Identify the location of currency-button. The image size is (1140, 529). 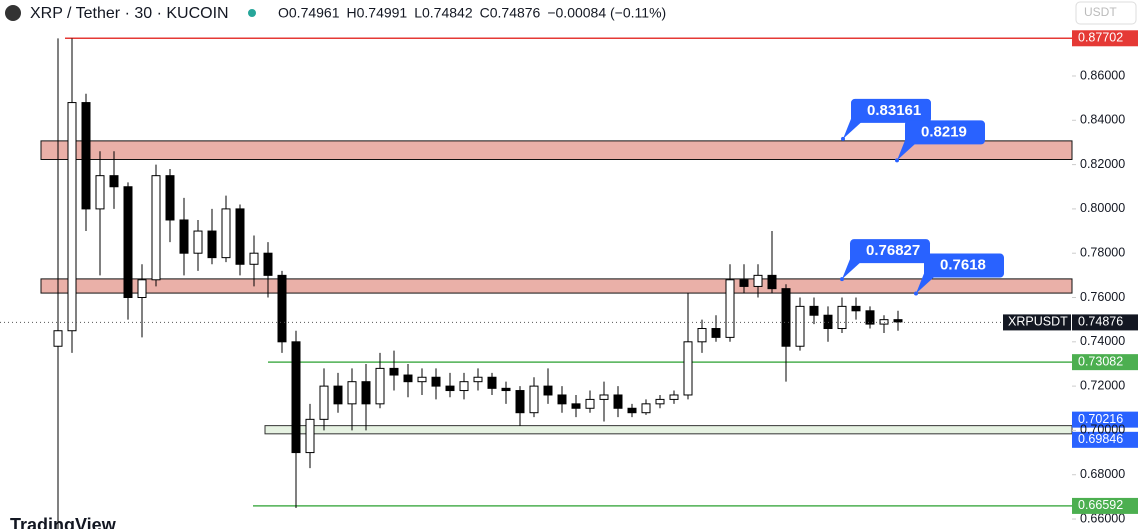
(1106, 13).